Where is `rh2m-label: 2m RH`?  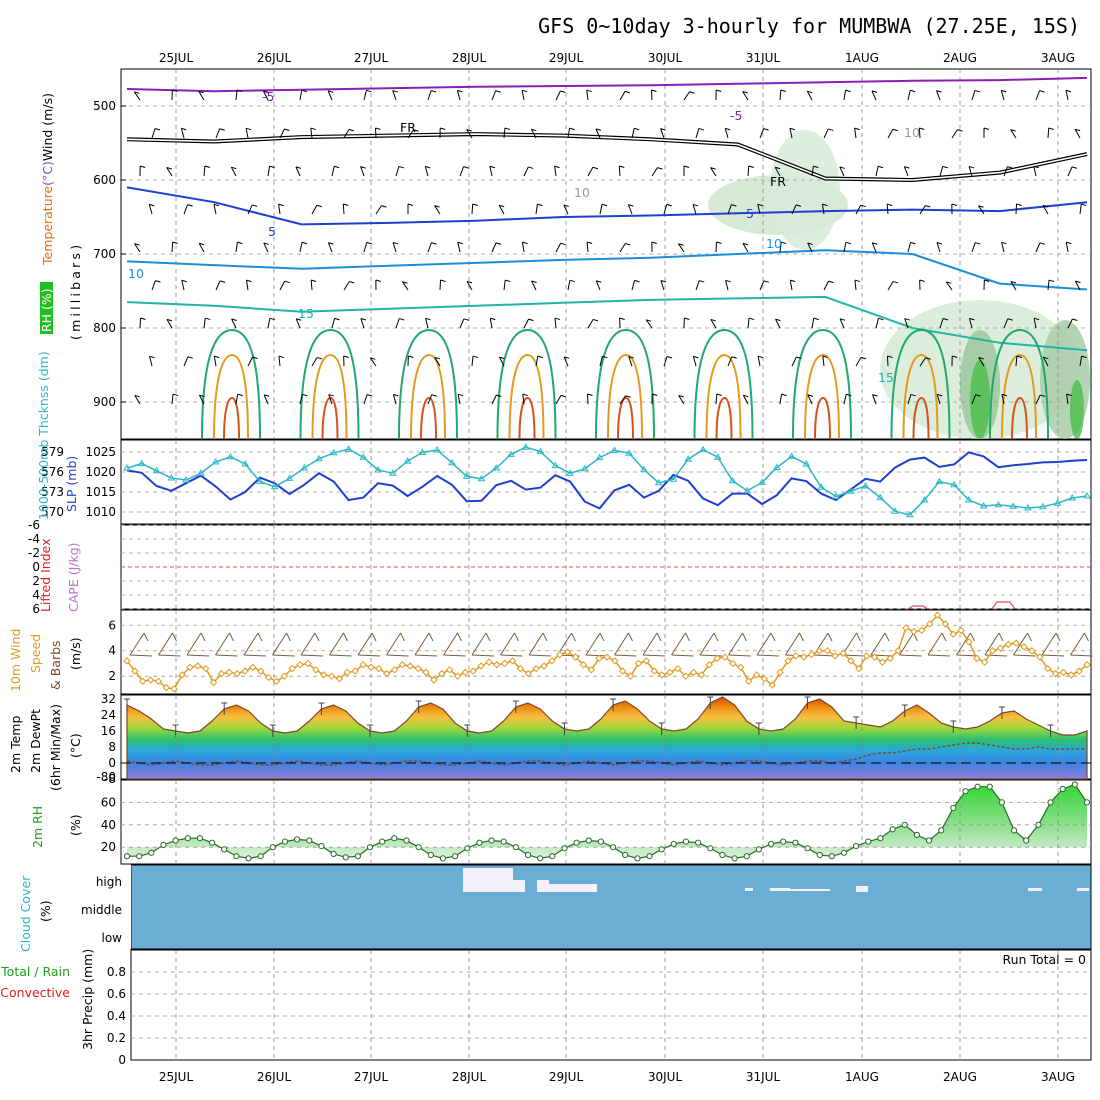
rh2m-label: 2m RH is located at coordinates (37, 827).